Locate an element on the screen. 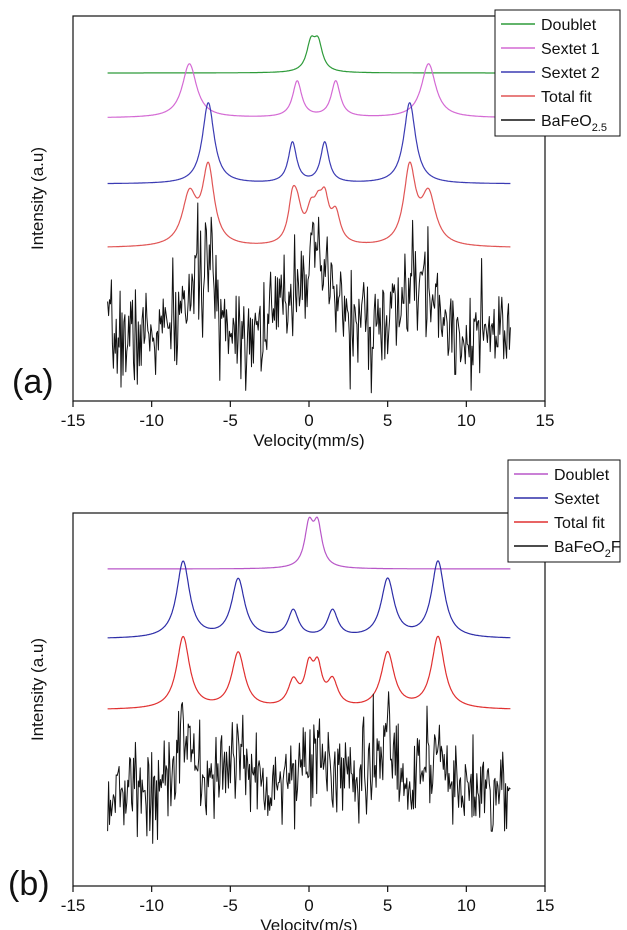  panel-label: (b) is located at coordinates (29, 884).